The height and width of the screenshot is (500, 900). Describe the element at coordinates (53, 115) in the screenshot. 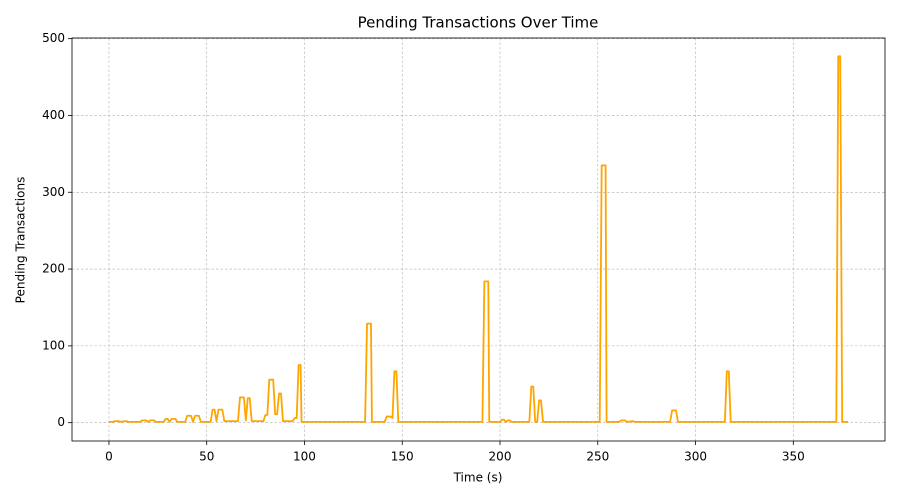

I see `y-tick-label: 400` at that location.